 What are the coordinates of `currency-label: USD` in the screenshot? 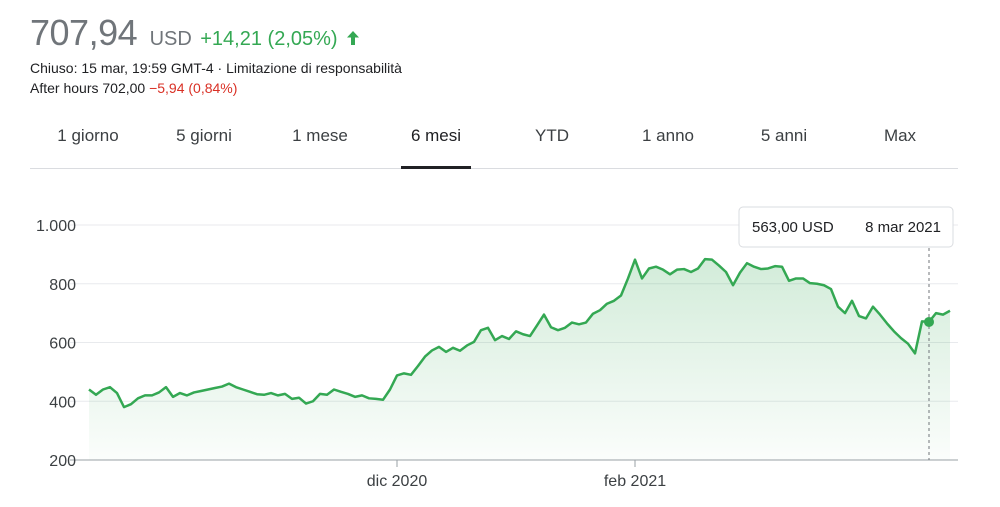 It's located at (170, 39).